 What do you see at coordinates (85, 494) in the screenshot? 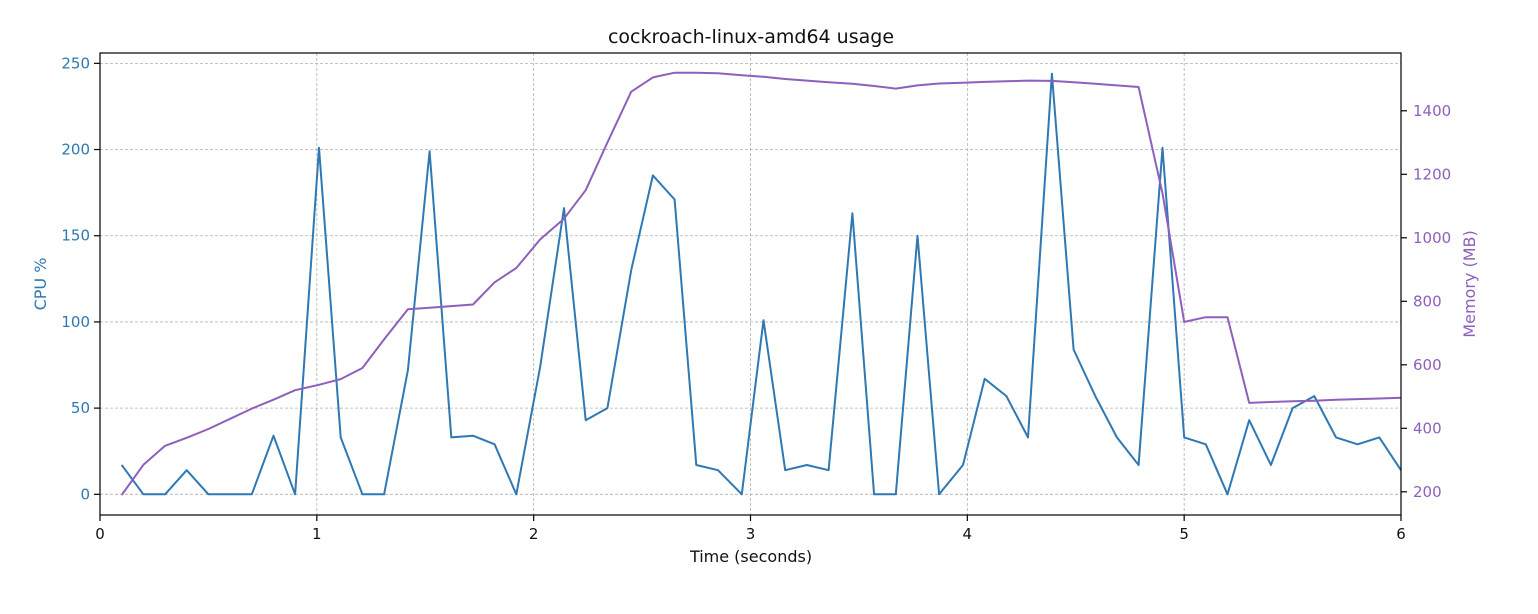
I see `y-tick-label-left: 0` at bounding box center [85, 494].